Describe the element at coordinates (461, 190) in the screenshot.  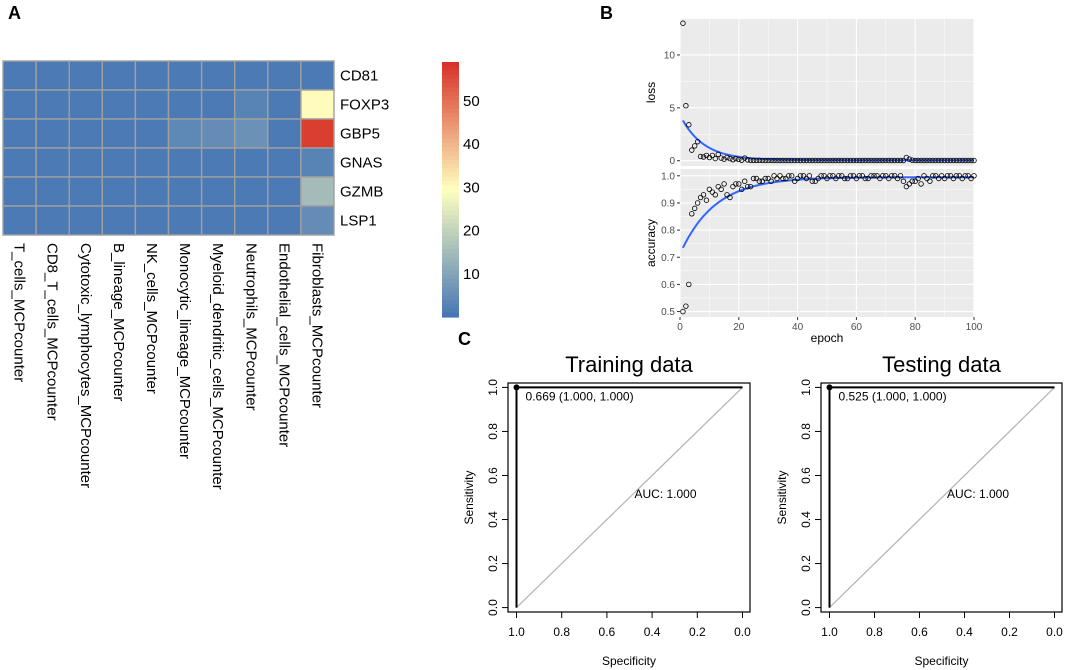
I see `heatmap-colorbar: 10 20 30 40 50` at that location.